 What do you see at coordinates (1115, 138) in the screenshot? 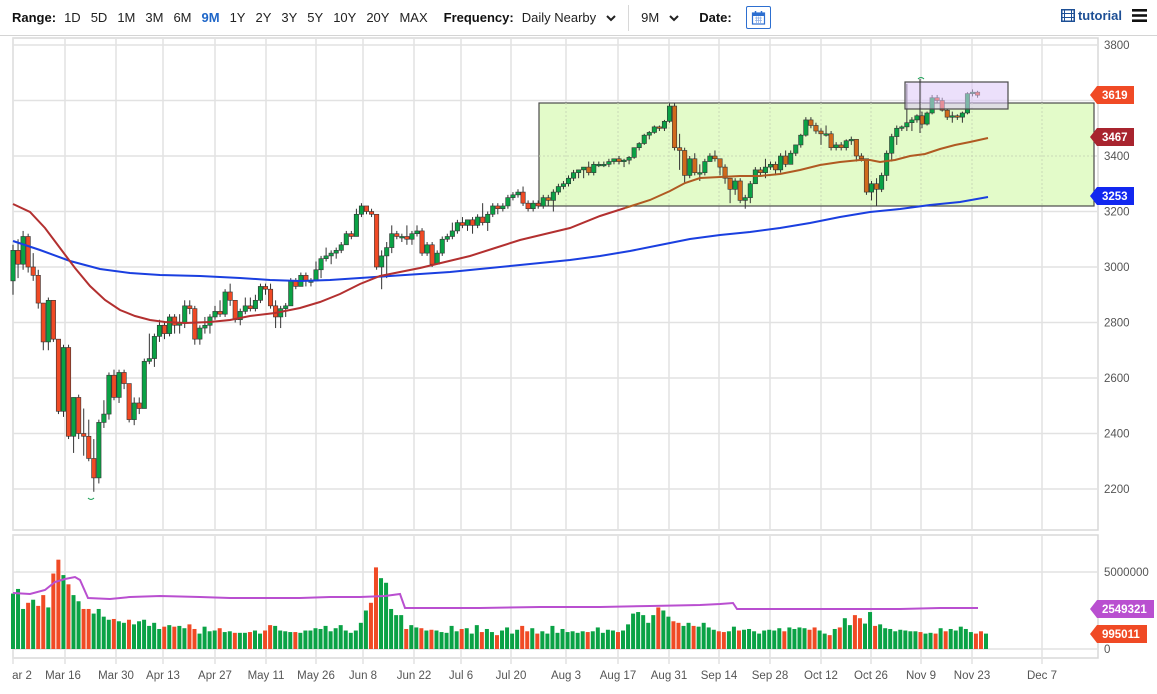
I see `svg-text: 3467` at bounding box center [1115, 138].